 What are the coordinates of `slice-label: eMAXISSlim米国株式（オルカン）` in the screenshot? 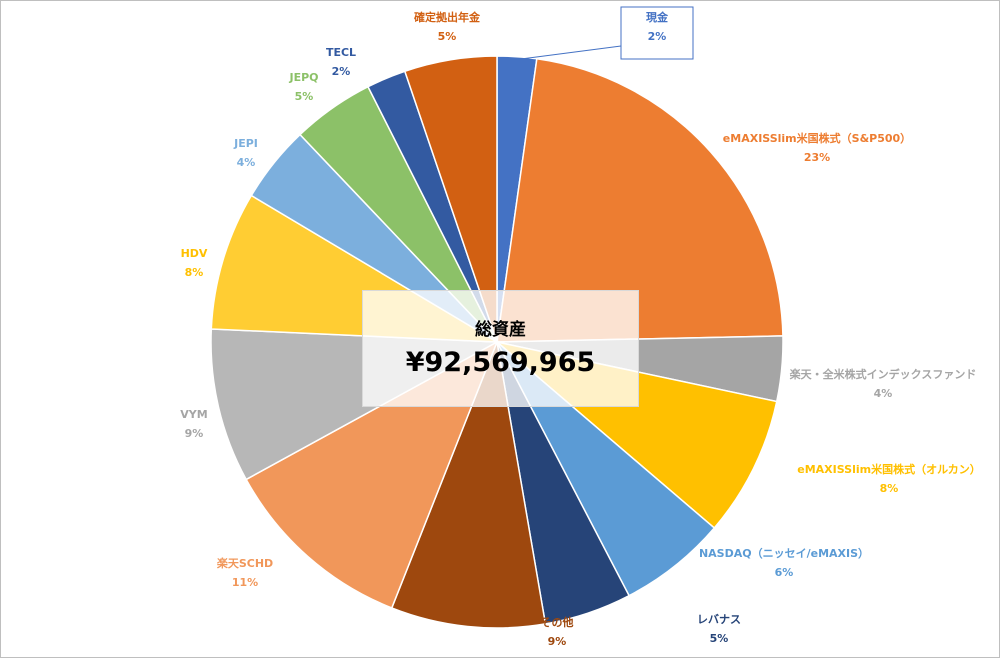 It's located at (889, 469).